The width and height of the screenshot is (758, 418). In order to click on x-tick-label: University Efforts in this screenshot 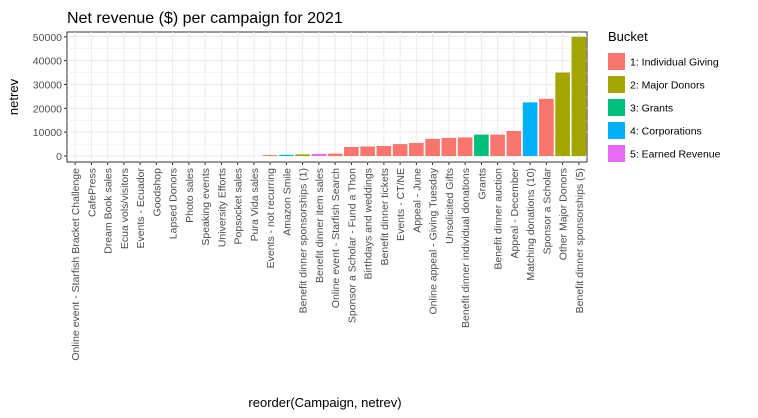, I will do `click(222, 207)`.